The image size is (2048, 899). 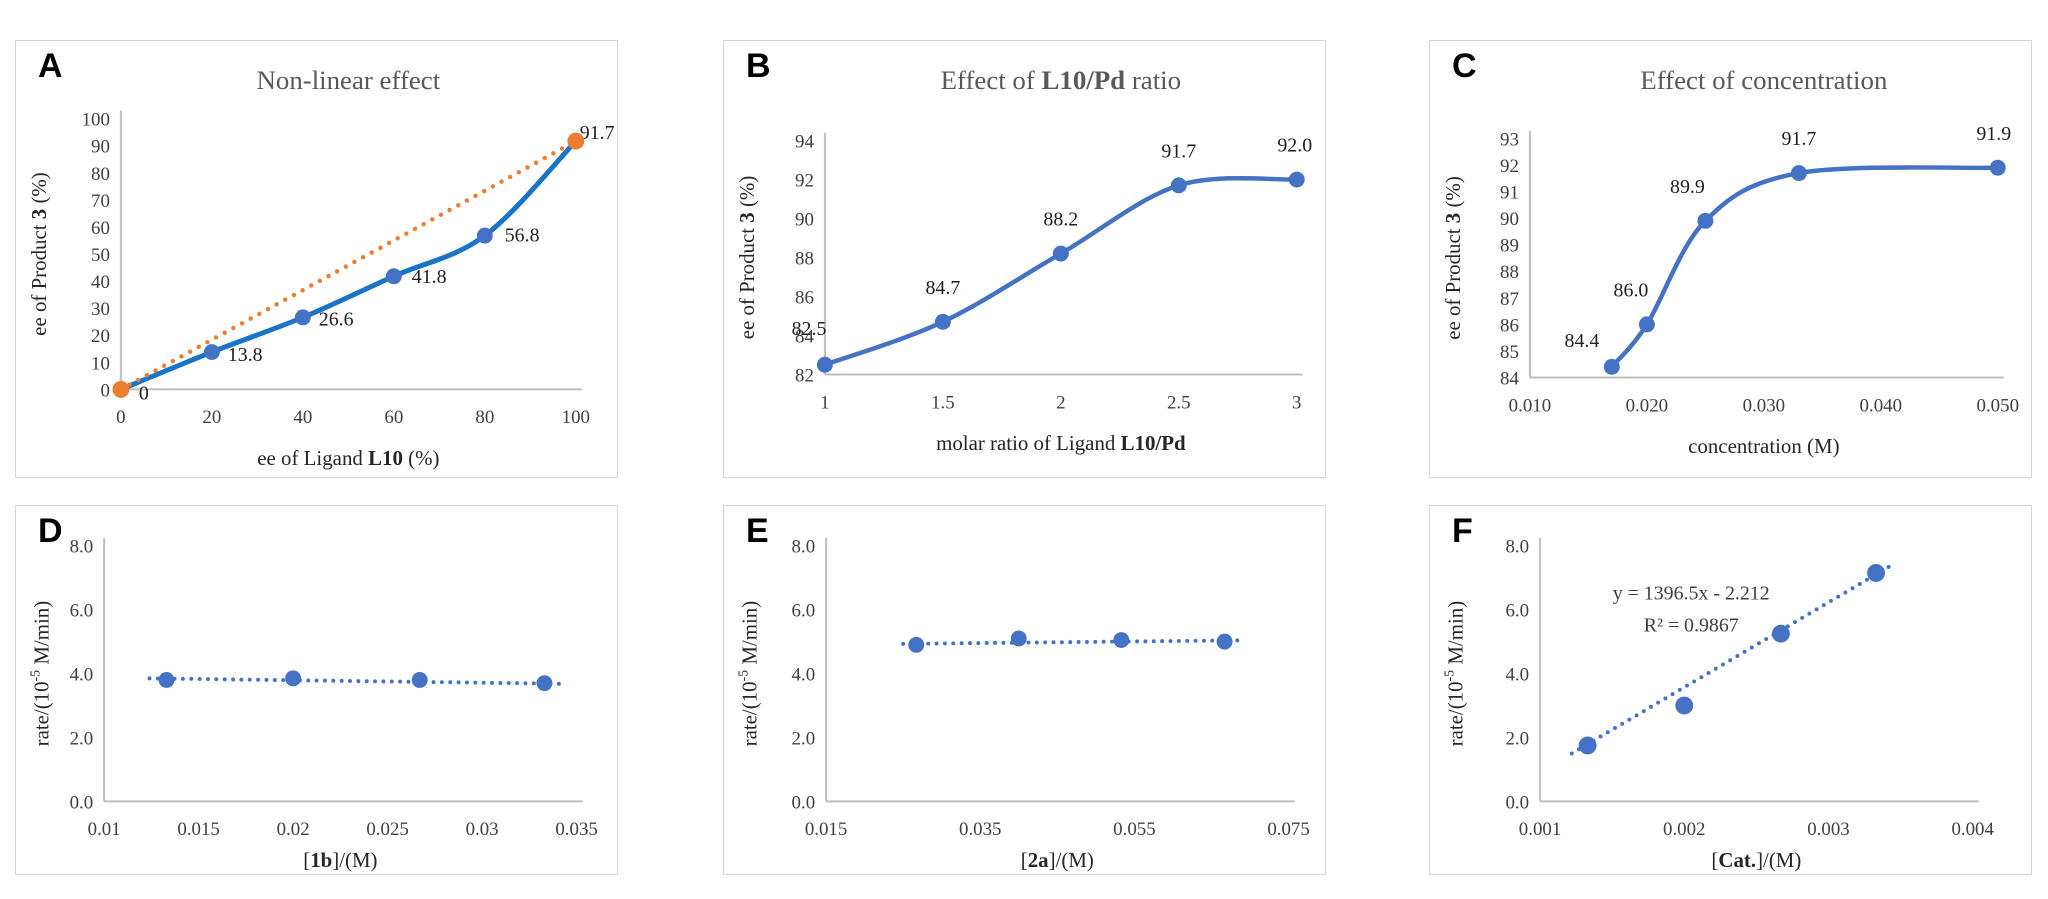 I want to click on y-tick-label: 0, so click(x=104, y=390).